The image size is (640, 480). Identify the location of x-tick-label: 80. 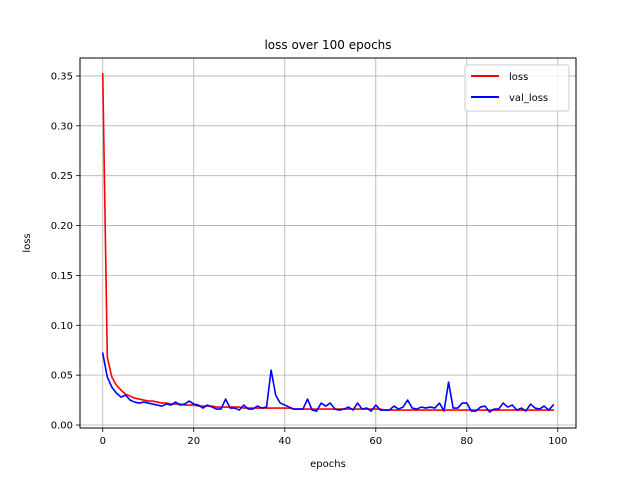
(466, 441).